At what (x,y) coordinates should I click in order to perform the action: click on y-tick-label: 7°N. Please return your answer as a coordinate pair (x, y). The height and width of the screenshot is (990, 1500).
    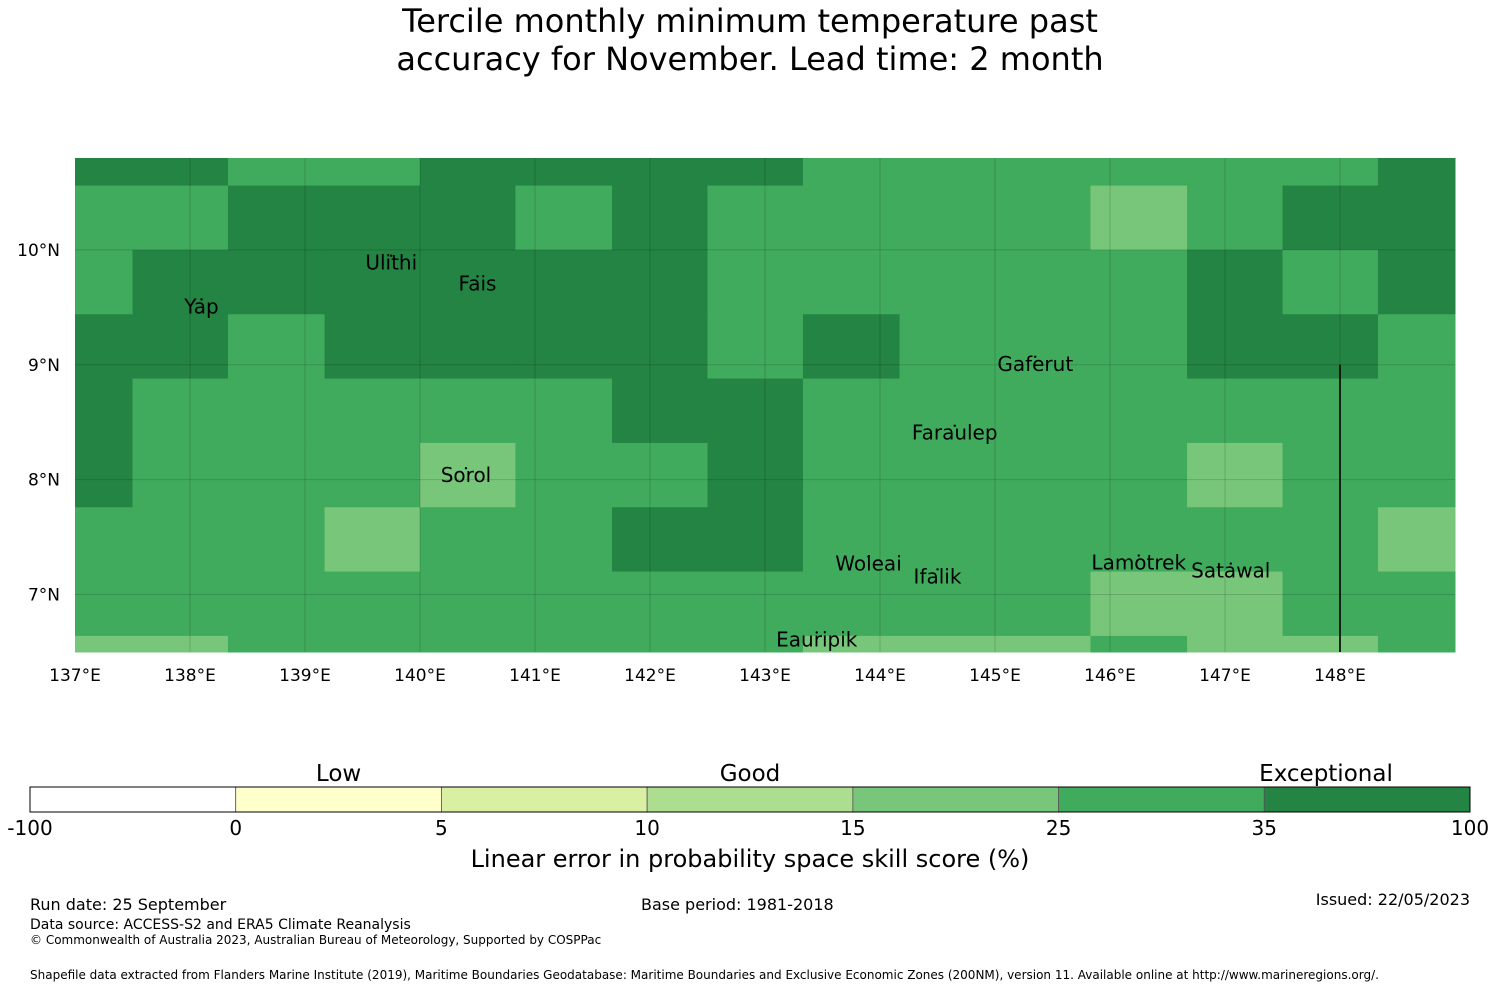
    Looking at the image, I should click on (44, 596).